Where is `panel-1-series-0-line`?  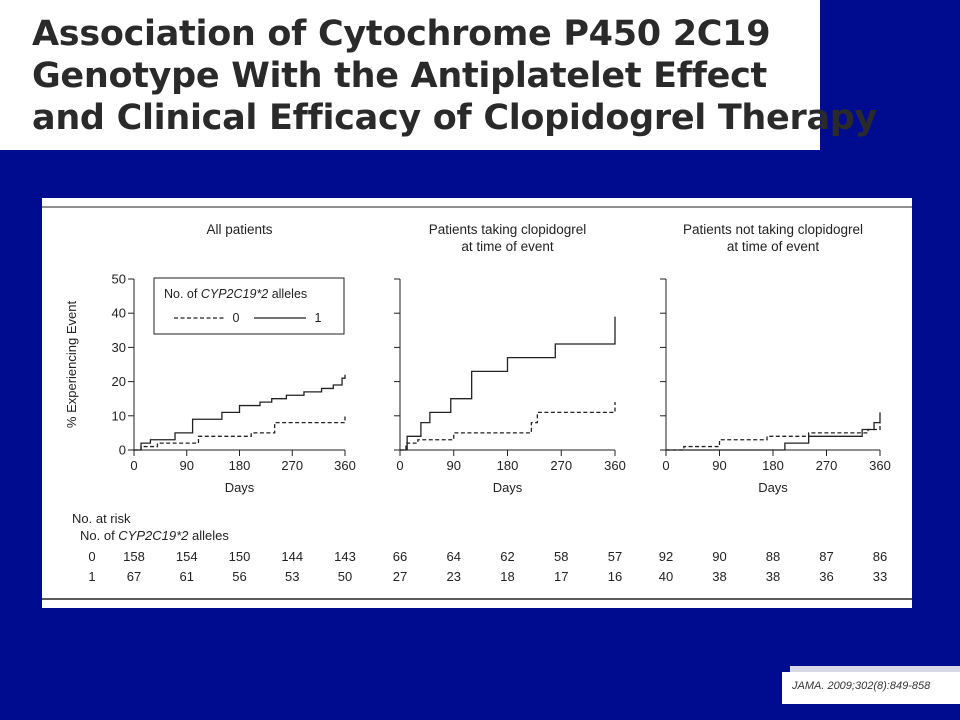 panel-1-series-0-line is located at coordinates (240, 433).